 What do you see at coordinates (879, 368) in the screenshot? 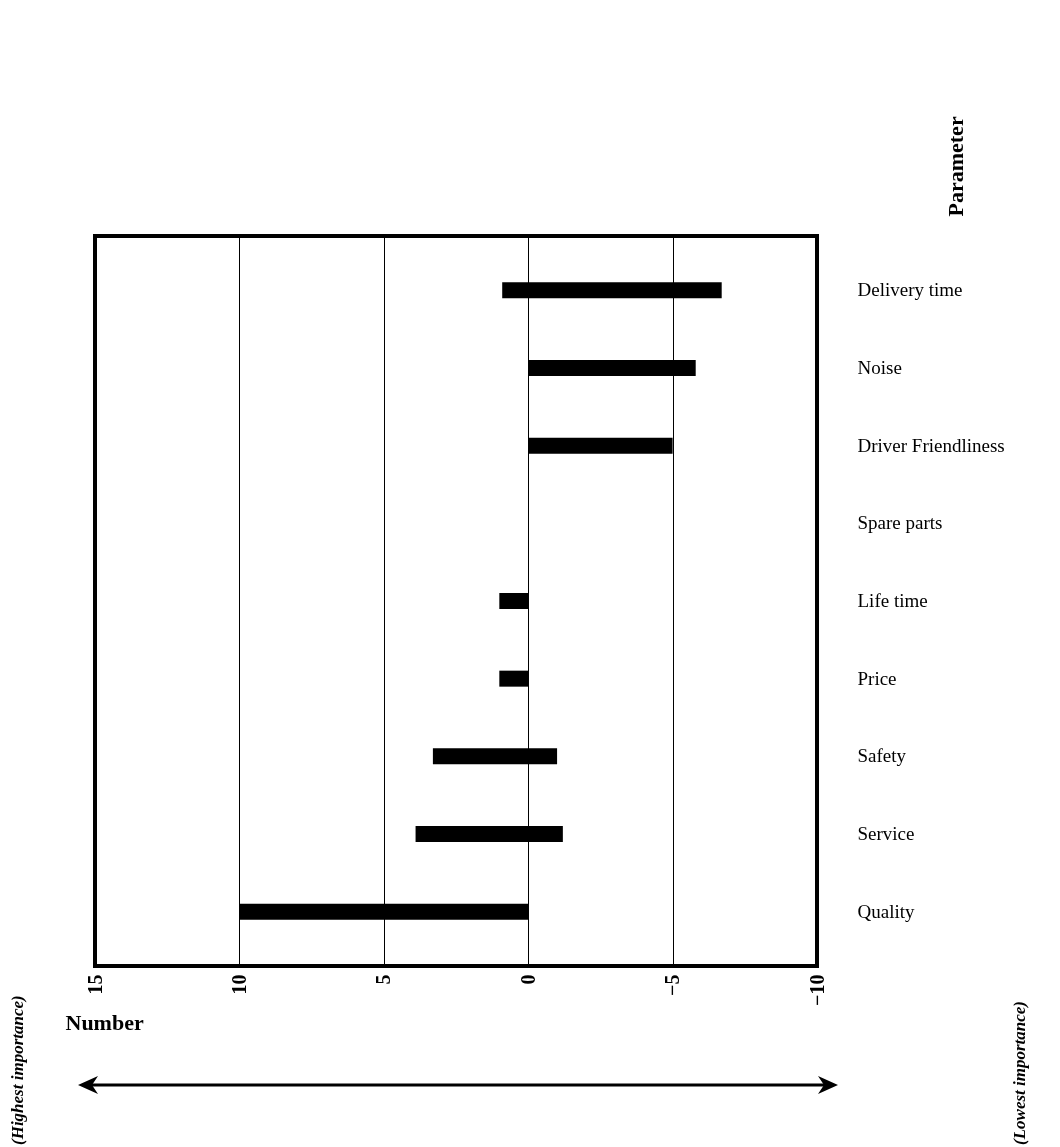
I see `y-tick-label: Noise` at bounding box center [879, 368].